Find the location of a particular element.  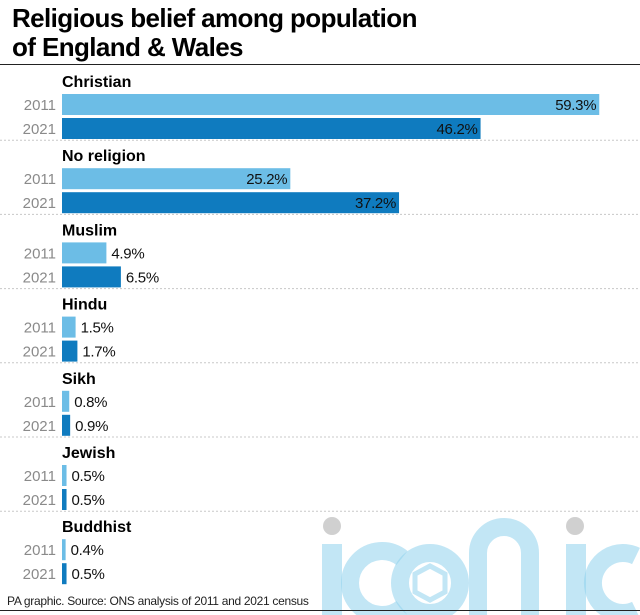

value-label-hindu-2011: 1.5% is located at coordinates (97, 328).